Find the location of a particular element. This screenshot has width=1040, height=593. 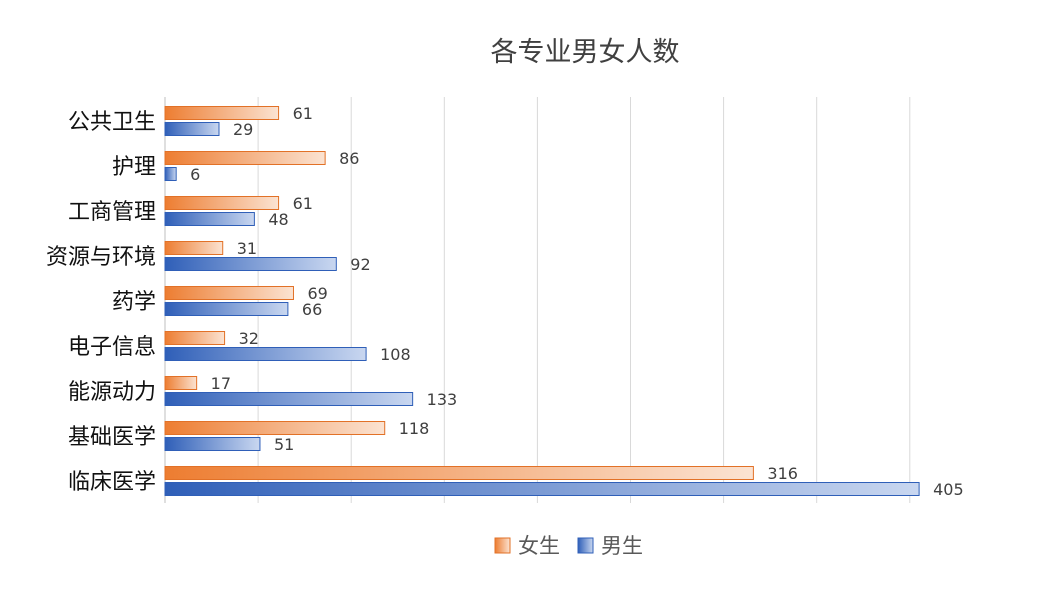

data-label-female: 17 is located at coordinates (221, 383).